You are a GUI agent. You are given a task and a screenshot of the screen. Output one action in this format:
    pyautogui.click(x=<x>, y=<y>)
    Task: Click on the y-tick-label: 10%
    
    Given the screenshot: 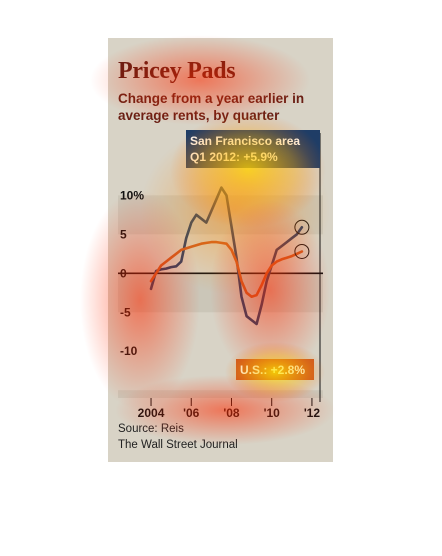 What is the action you would take?
    pyautogui.click(x=132, y=195)
    